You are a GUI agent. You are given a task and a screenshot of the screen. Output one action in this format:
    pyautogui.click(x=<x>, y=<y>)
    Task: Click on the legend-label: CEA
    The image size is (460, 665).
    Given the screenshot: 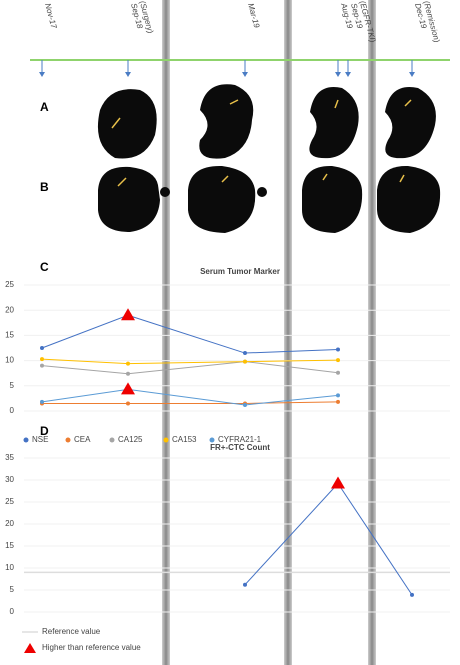 What is the action you would take?
    pyautogui.click(x=82, y=439)
    